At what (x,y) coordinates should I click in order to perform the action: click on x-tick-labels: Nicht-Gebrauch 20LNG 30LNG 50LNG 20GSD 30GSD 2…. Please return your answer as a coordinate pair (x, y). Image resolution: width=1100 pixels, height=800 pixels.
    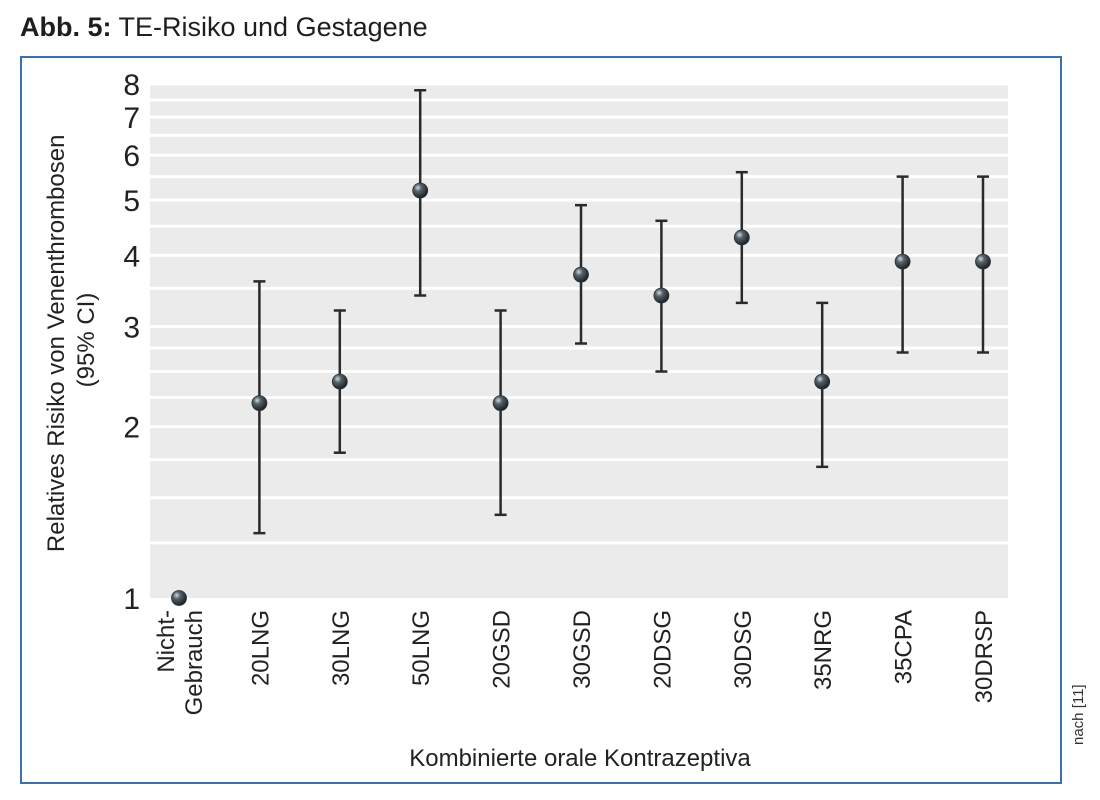
    Looking at the image, I should click on (575, 662).